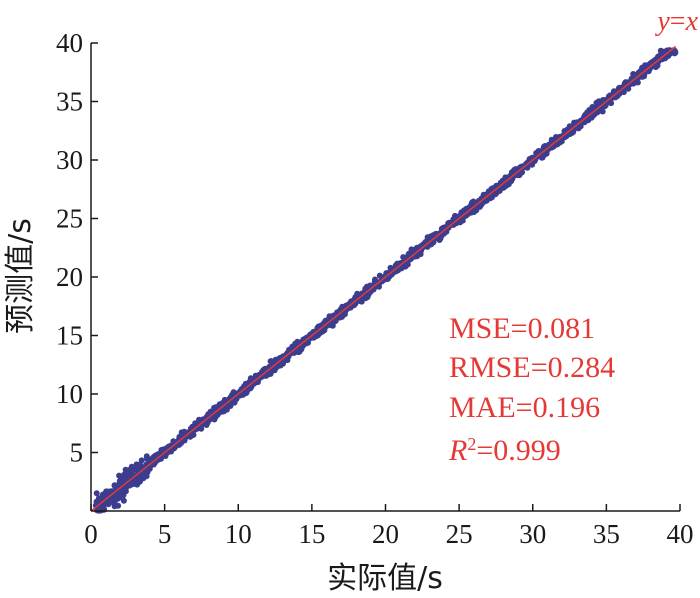  What do you see at coordinates (69, 43) in the screenshot?
I see `y-tick-label: 40` at bounding box center [69, 43].